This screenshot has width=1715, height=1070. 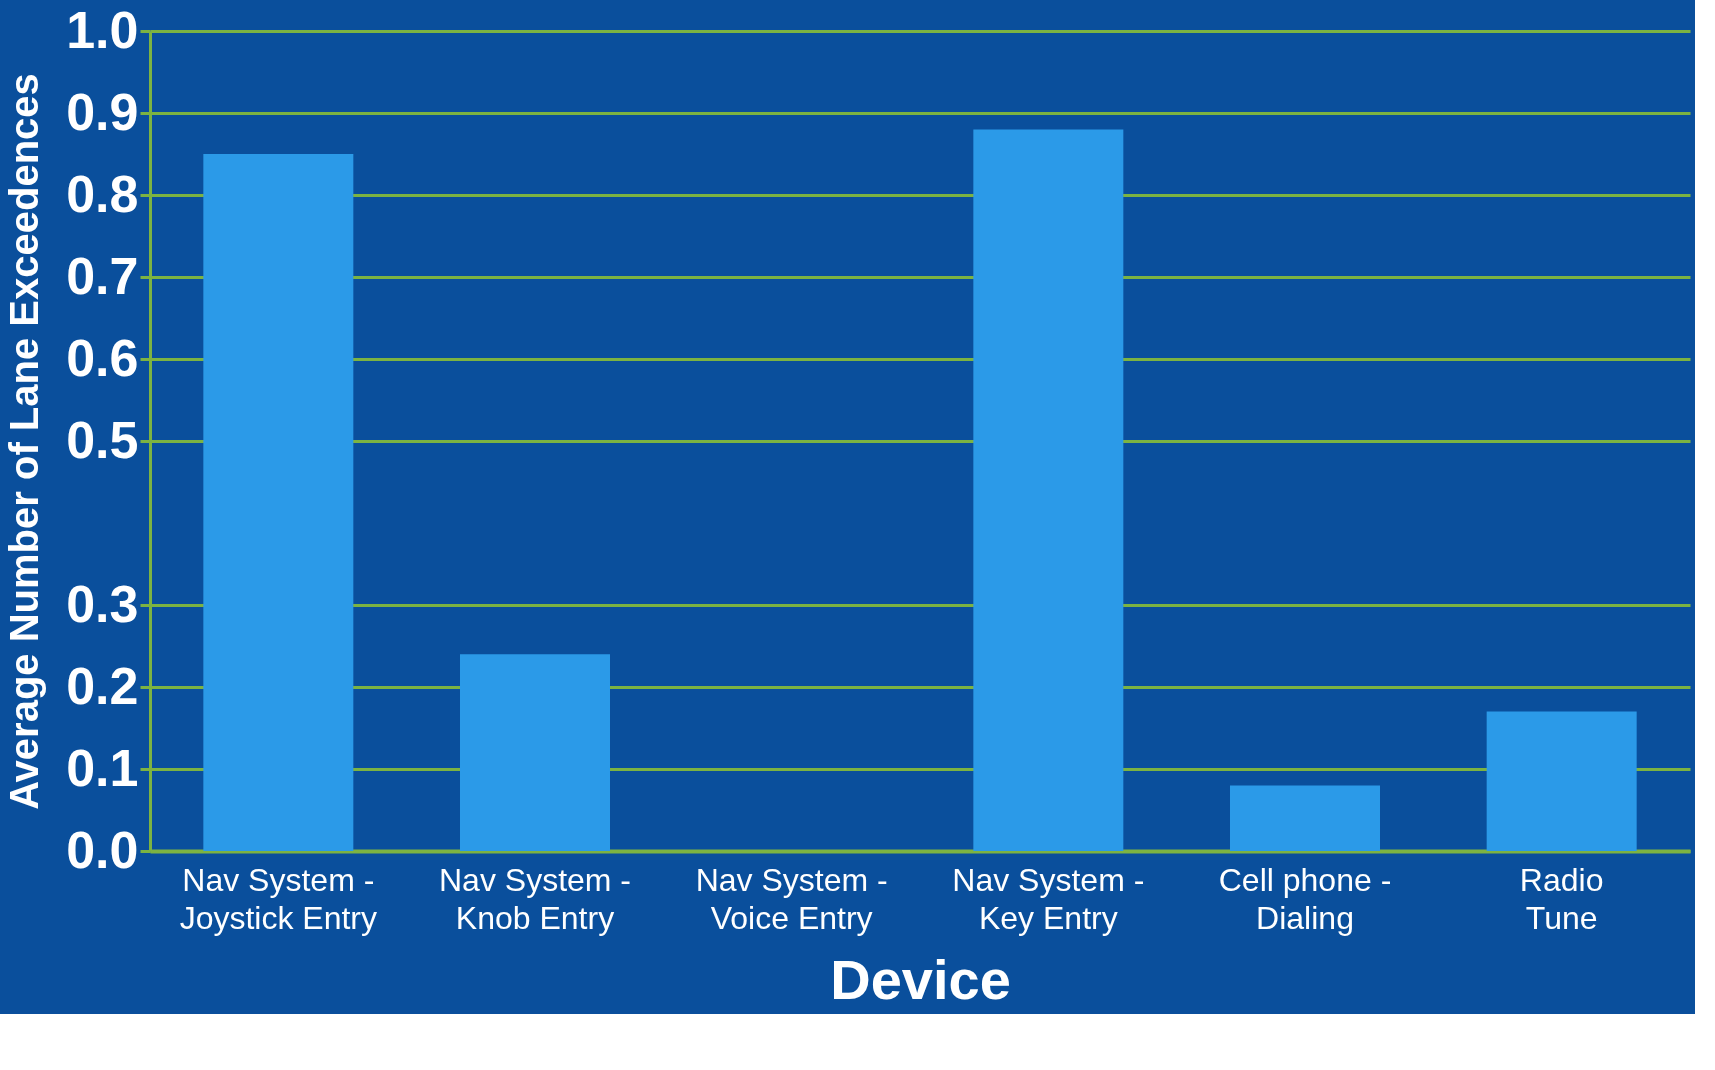 What do you see at coordinates (102, 439) in the screenshot?
I see `y-tick-label: 0.5` at bounding box center [102, 439].